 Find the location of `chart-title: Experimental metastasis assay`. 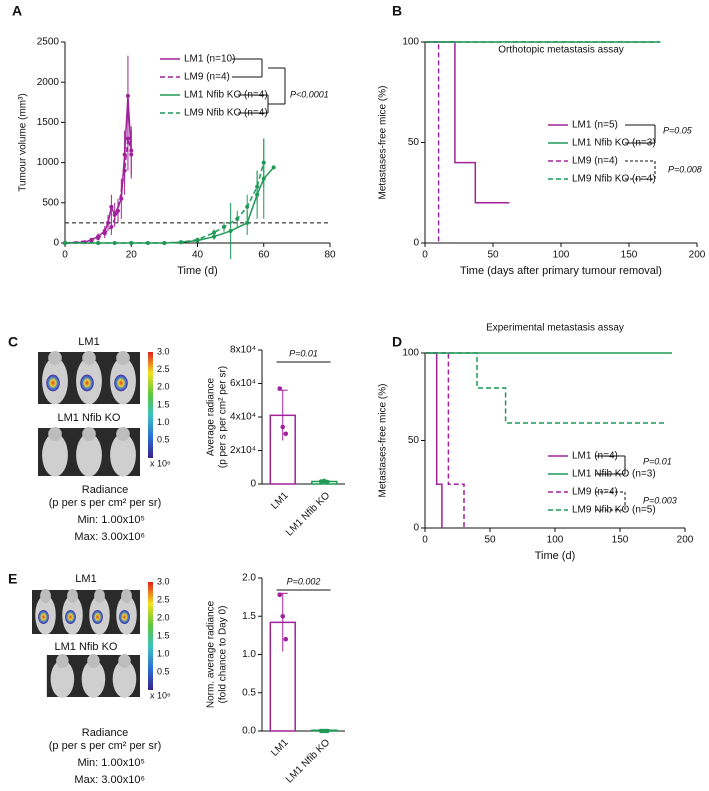

chart-title: Experimental metastasis assay is located at coordinates (555, 328).